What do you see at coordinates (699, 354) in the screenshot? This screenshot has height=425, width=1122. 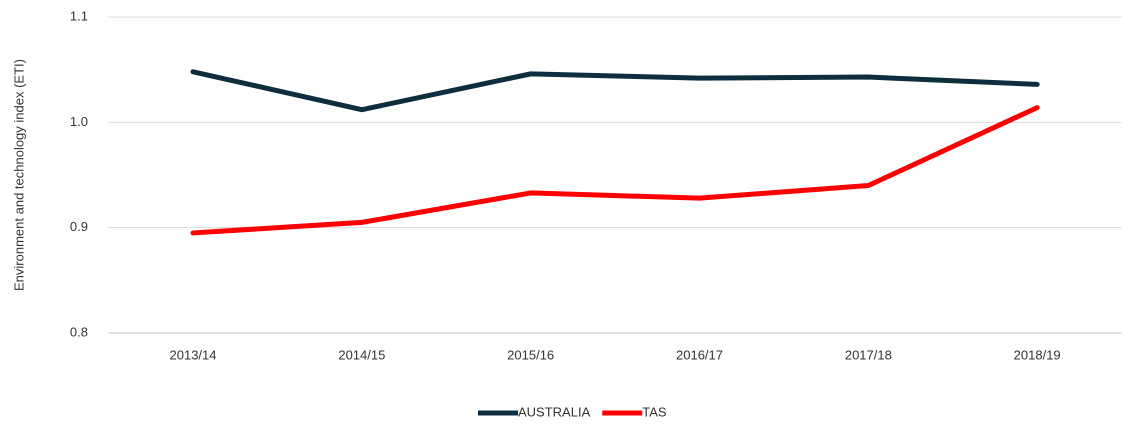 I see `x-tick-label: 2016/17` at bounding box center [699, 354].